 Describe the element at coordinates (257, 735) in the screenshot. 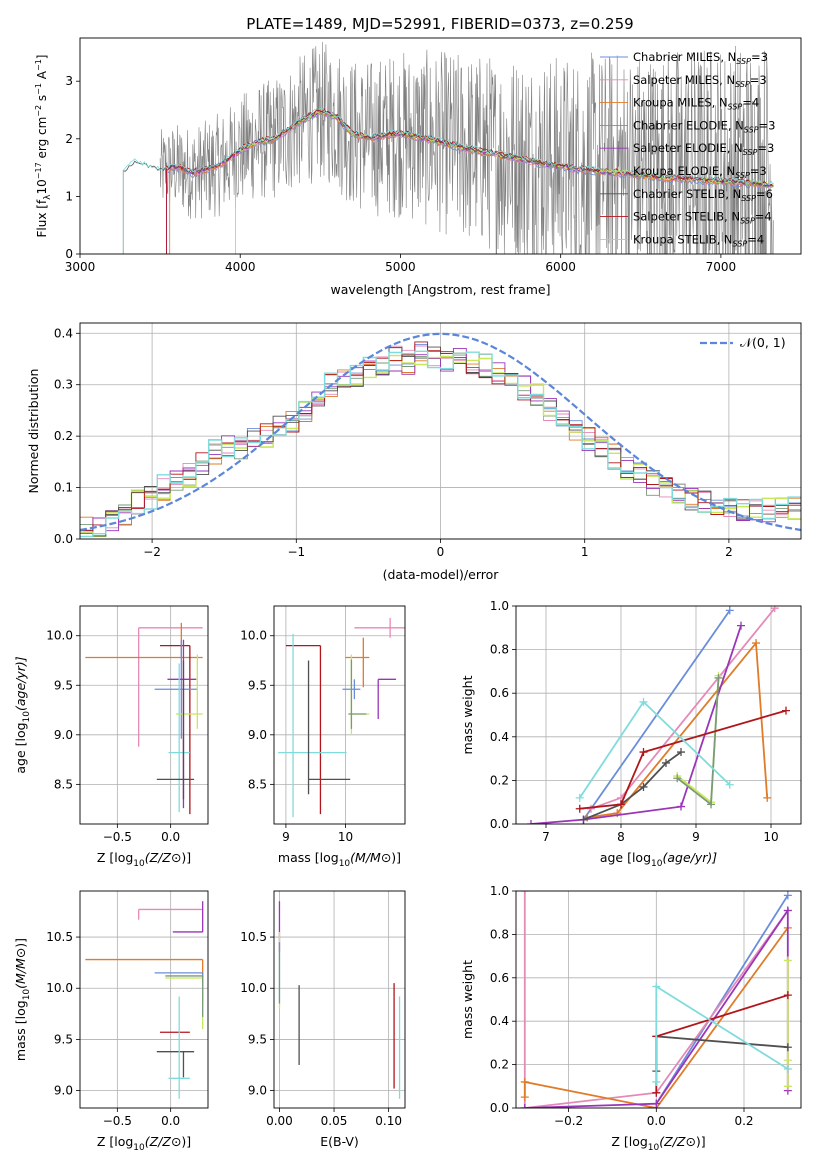

I see `y-tick-label: 9.0` at that location.